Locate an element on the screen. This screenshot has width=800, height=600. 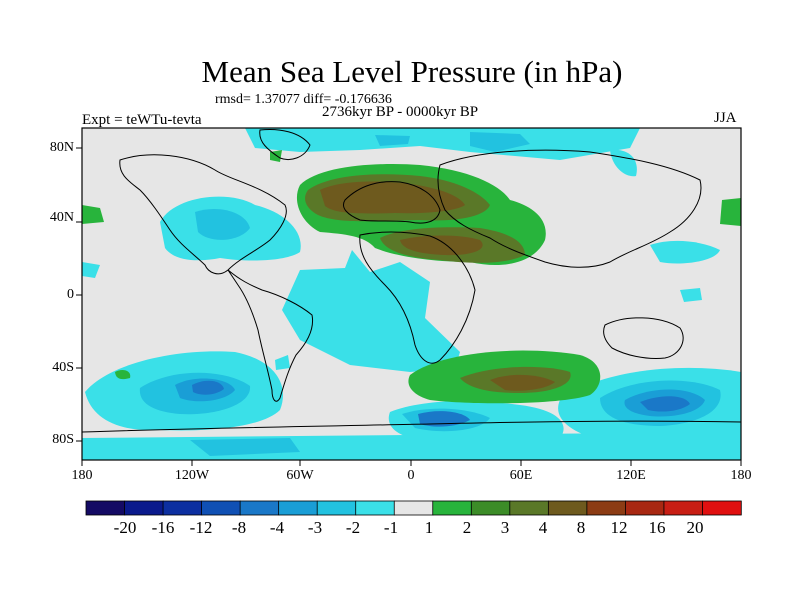
lon-label-60w: 60W is located at coordinates (300, 475).